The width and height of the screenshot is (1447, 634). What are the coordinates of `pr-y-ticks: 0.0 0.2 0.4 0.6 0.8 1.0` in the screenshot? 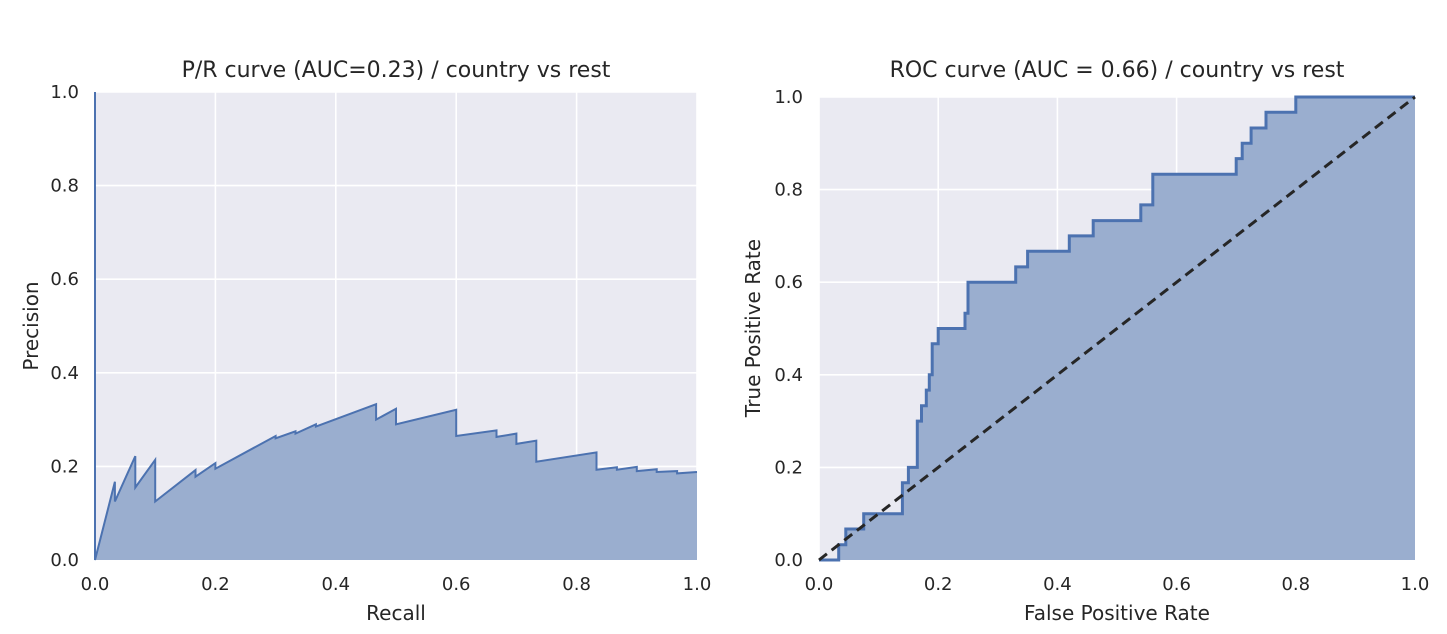 It's located at (64, 326).